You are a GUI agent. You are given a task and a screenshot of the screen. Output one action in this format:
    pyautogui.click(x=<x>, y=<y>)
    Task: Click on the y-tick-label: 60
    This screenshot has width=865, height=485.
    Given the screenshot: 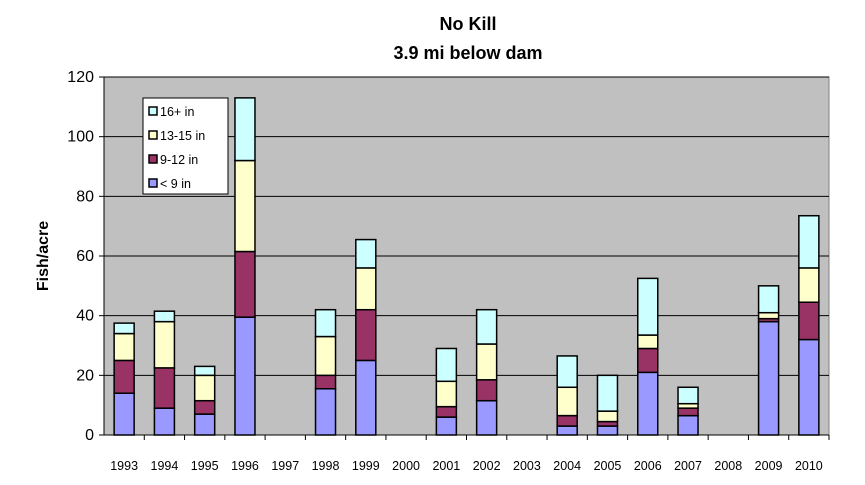 What is the action you would take?
    pyautogui.click(x=85, y=256)
    